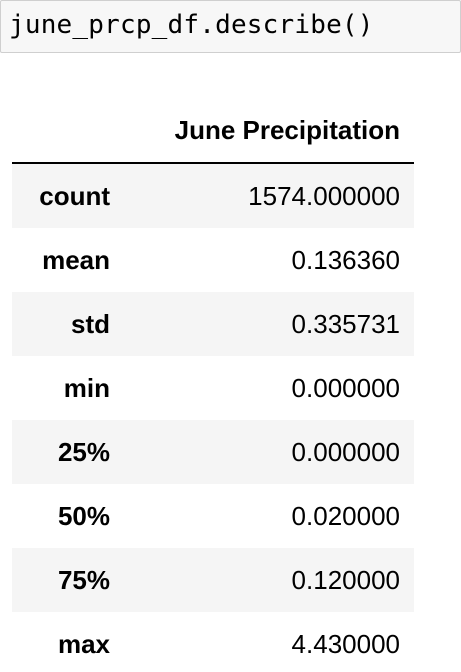 Image resolution: width=461 pixels, height=672 pixels. Describe the element at coordinates (74, 195) in the screenshot. I see `row-index: count` at that location.